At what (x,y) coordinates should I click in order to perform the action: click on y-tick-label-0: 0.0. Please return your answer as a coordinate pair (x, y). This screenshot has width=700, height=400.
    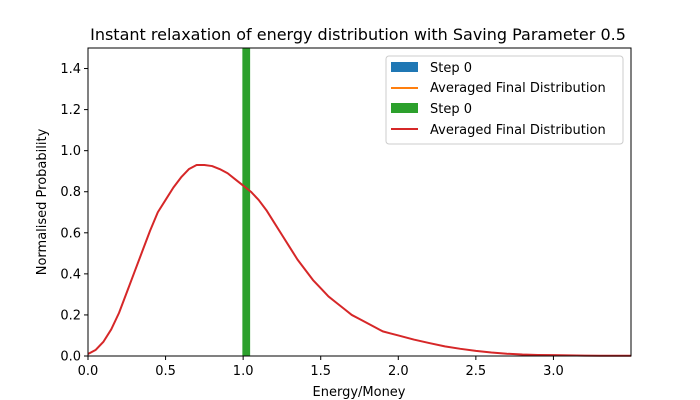
    Looking at the image, I should click on (70, 357).